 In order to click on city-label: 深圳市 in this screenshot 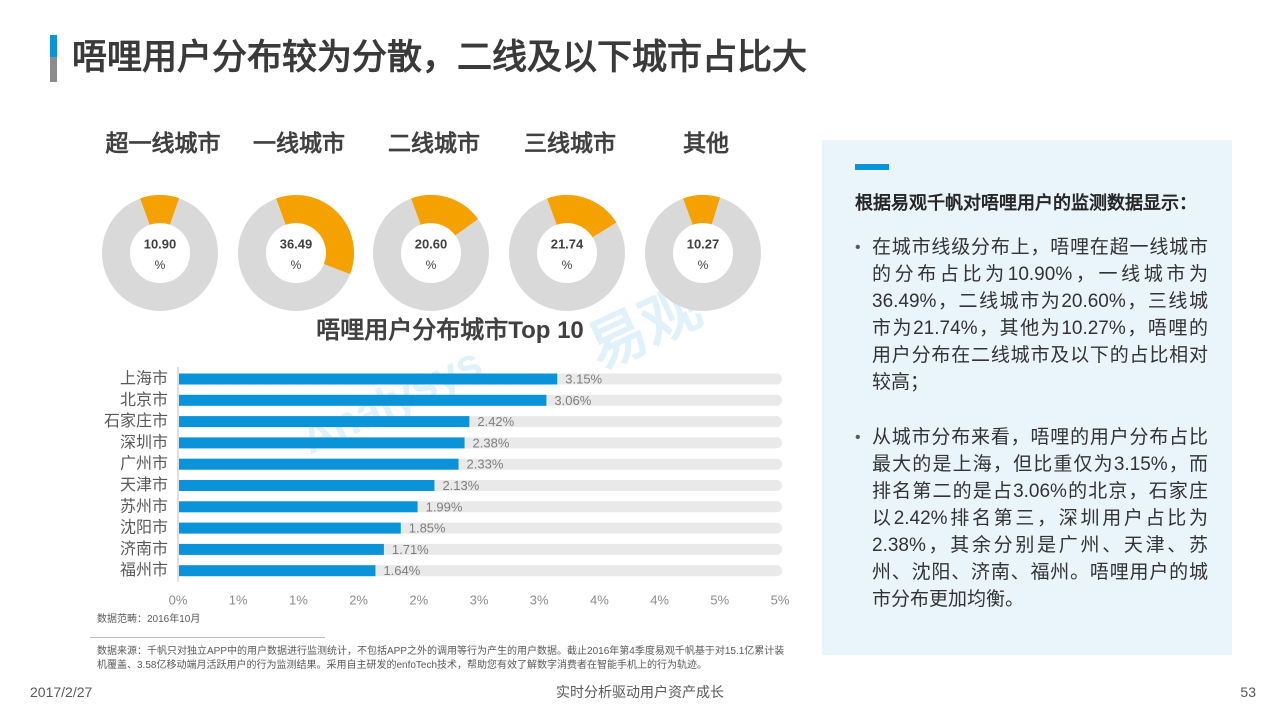, I will do `click(144, 442)`.